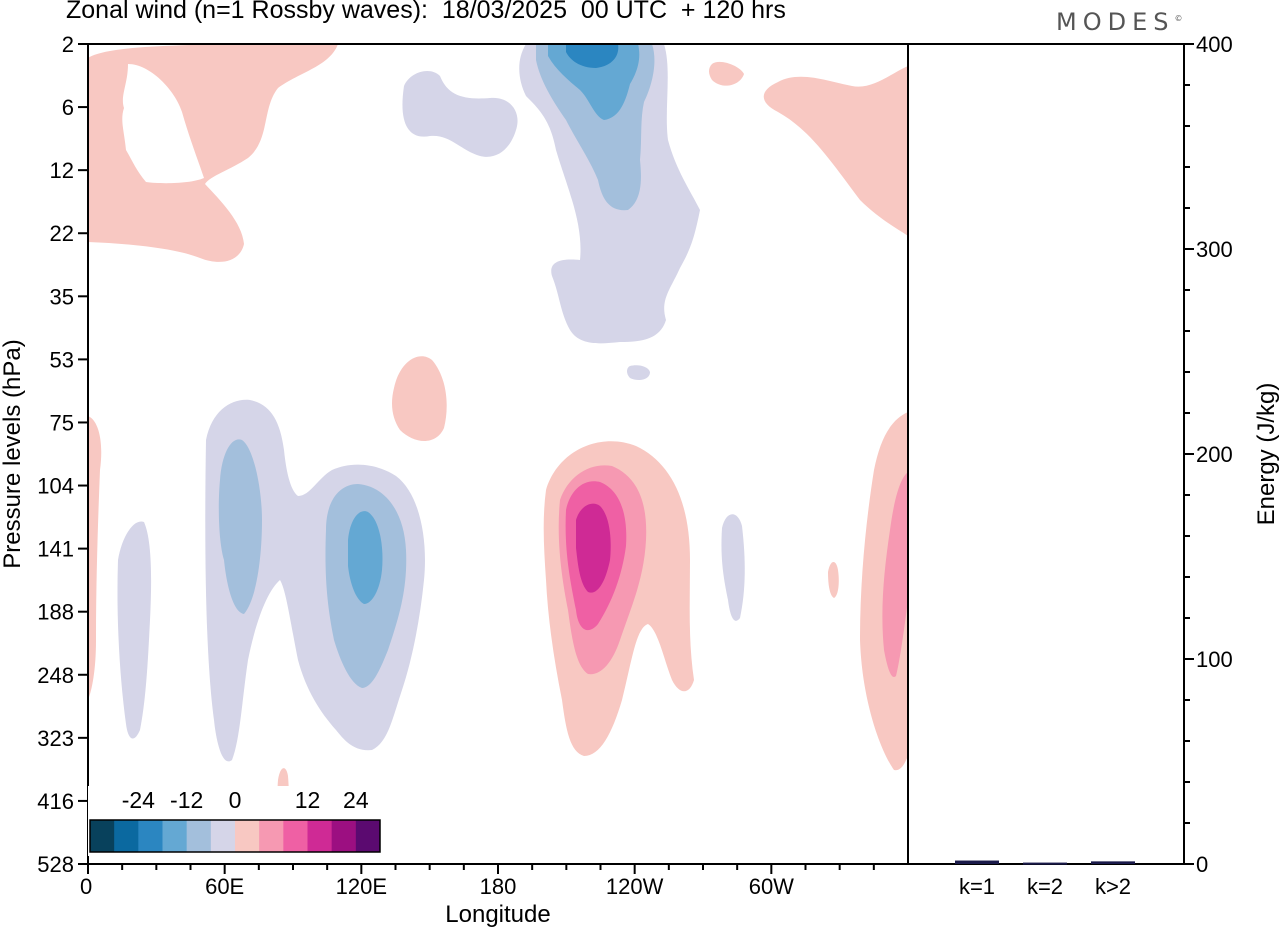  What do you see at coordinates (163, 124) in the screenshot?
I see `contour-zero-gap-upper-left` at bounding box center [163, 124].